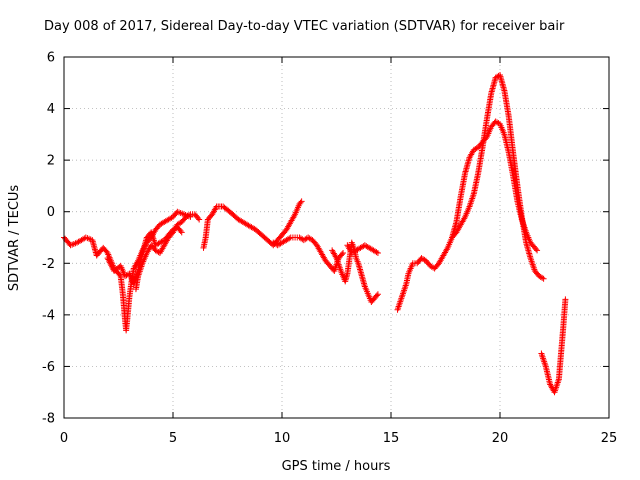 The image size is (640, 480). Describe the element at coordinates (48, 419) in the screenshot. I see `y-tick-label: -8` at that location.